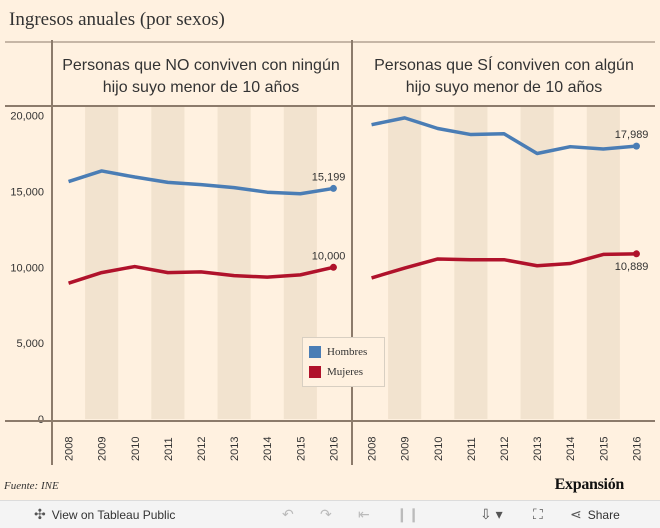 The image size is (660, 528). I want to click on band-1-2009, so click(102, 262).